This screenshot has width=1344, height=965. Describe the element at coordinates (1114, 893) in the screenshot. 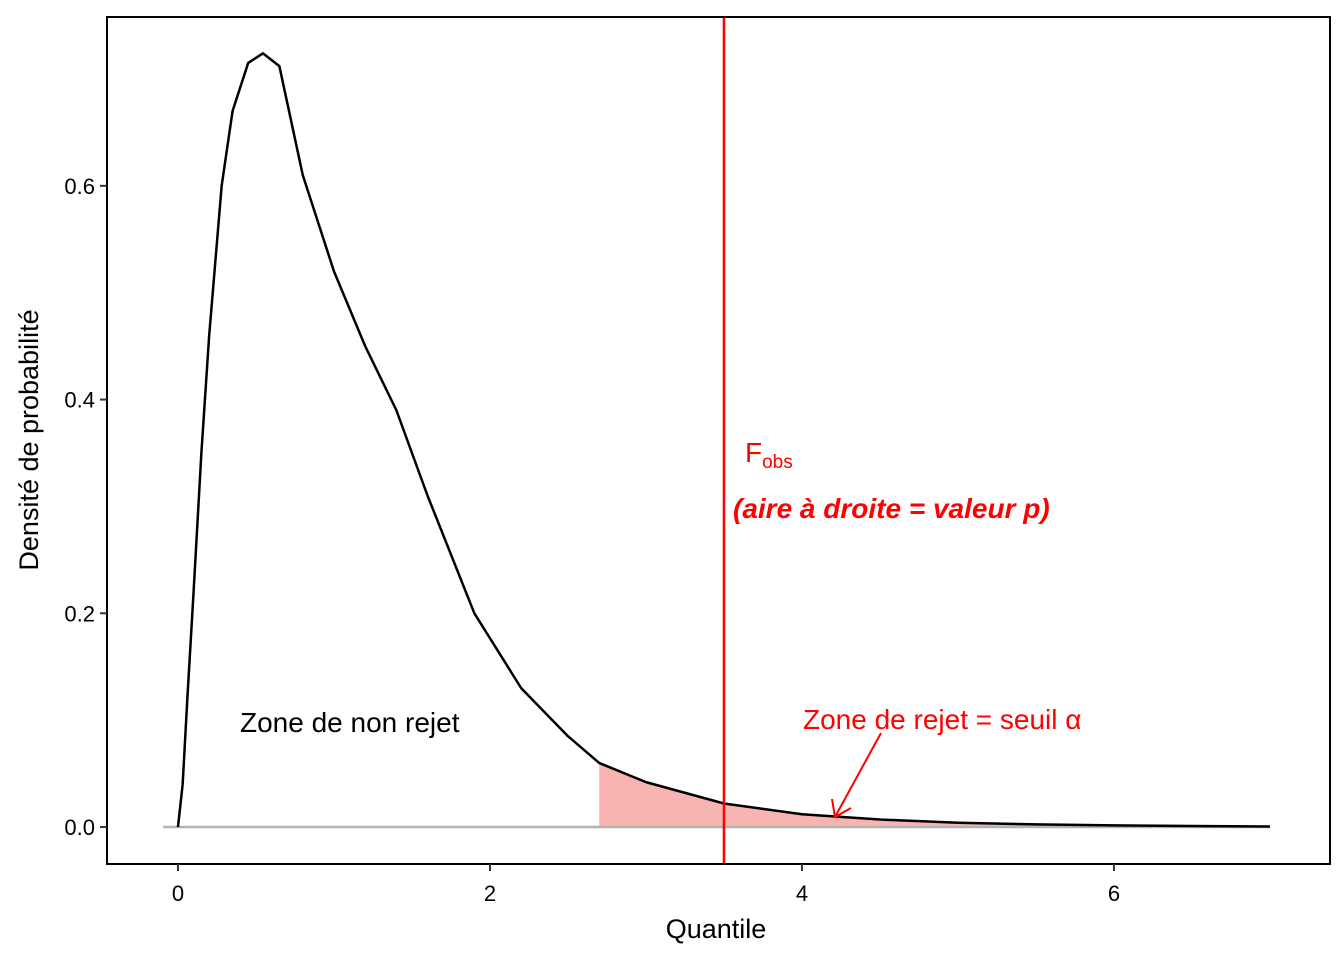

I see `x-tick-label: 6` at that location.